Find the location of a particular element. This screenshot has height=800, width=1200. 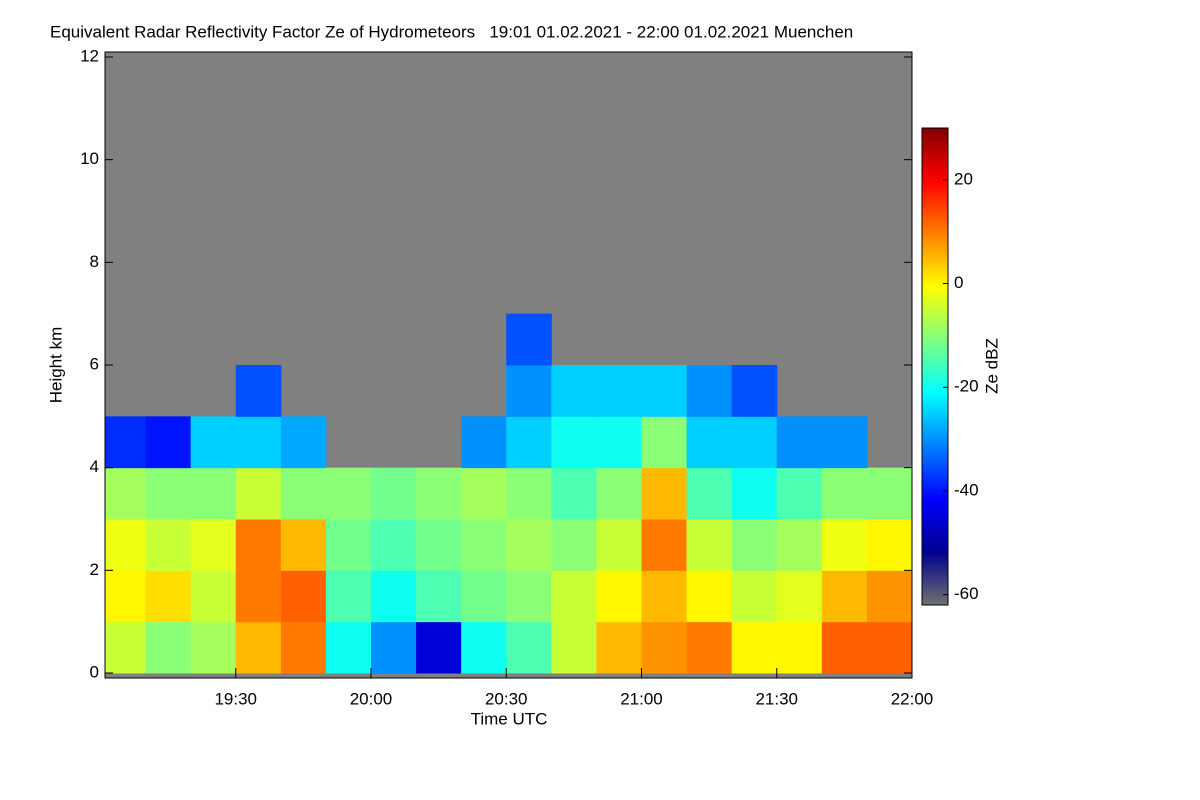

y-tick-label: 4 is located at coordinates (94, 466).